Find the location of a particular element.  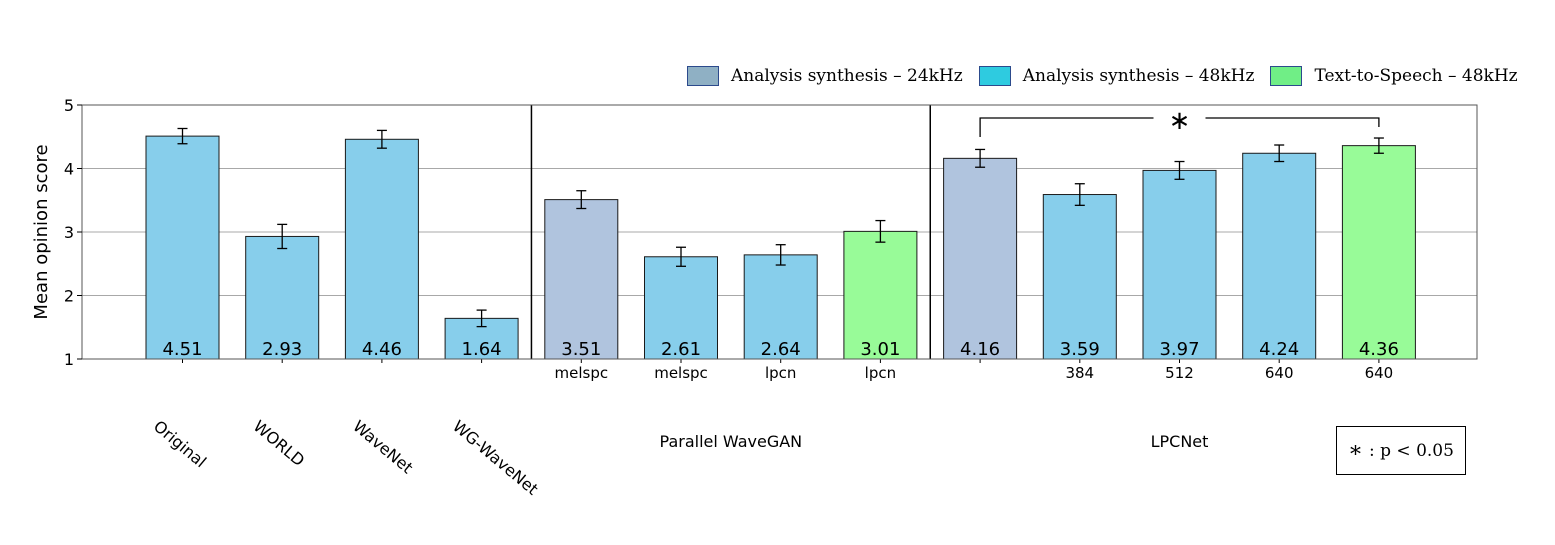

method-label: WaveNet is located at coordinates (382, 447).